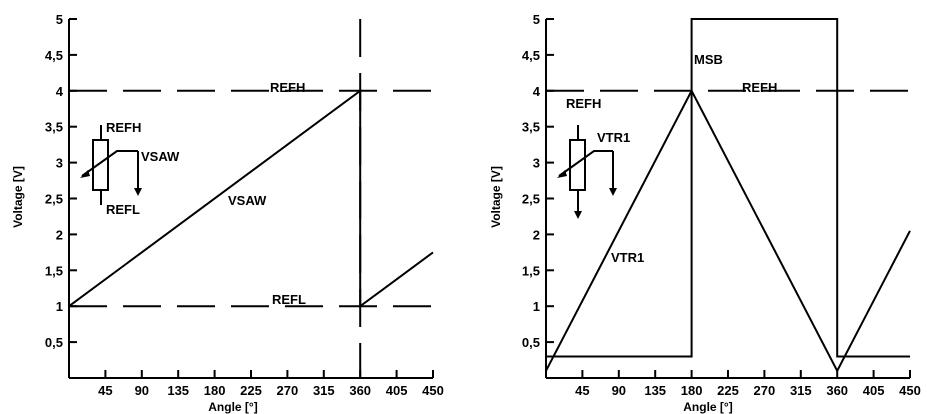 The width and height of the screenshot is (927, 414). What do you see at coordinates (627, 257) in the screenshot?
I see `curve-label-vtr1: VTR1` at bounding box center [627, 257].